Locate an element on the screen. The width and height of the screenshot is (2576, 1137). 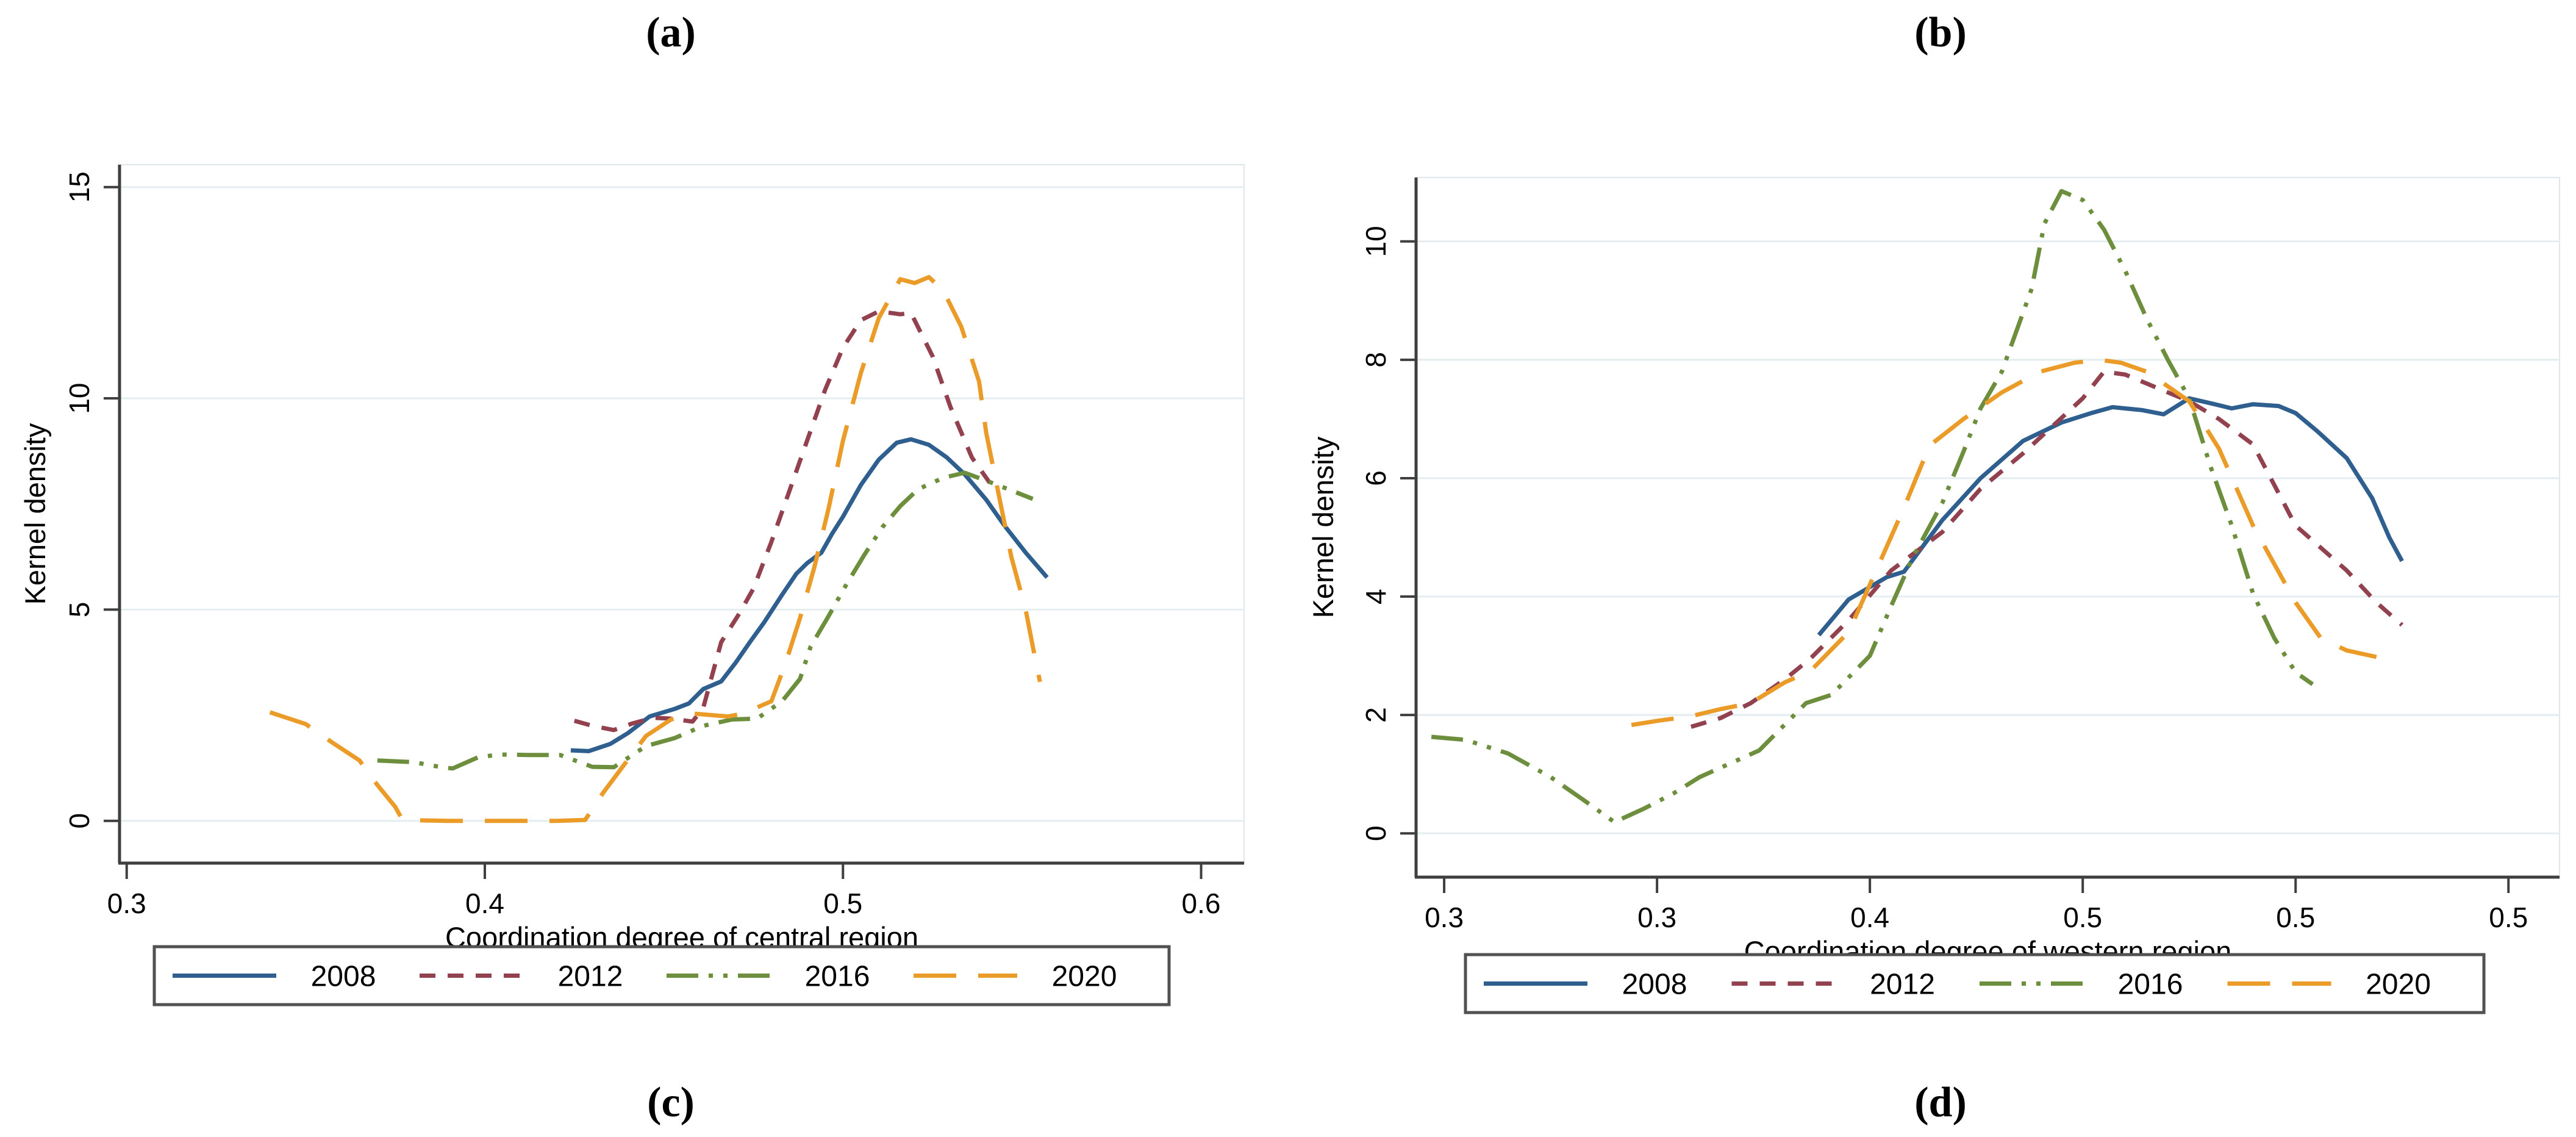
x-tick-label: 0.6 is located at coordinates (1201, 904).